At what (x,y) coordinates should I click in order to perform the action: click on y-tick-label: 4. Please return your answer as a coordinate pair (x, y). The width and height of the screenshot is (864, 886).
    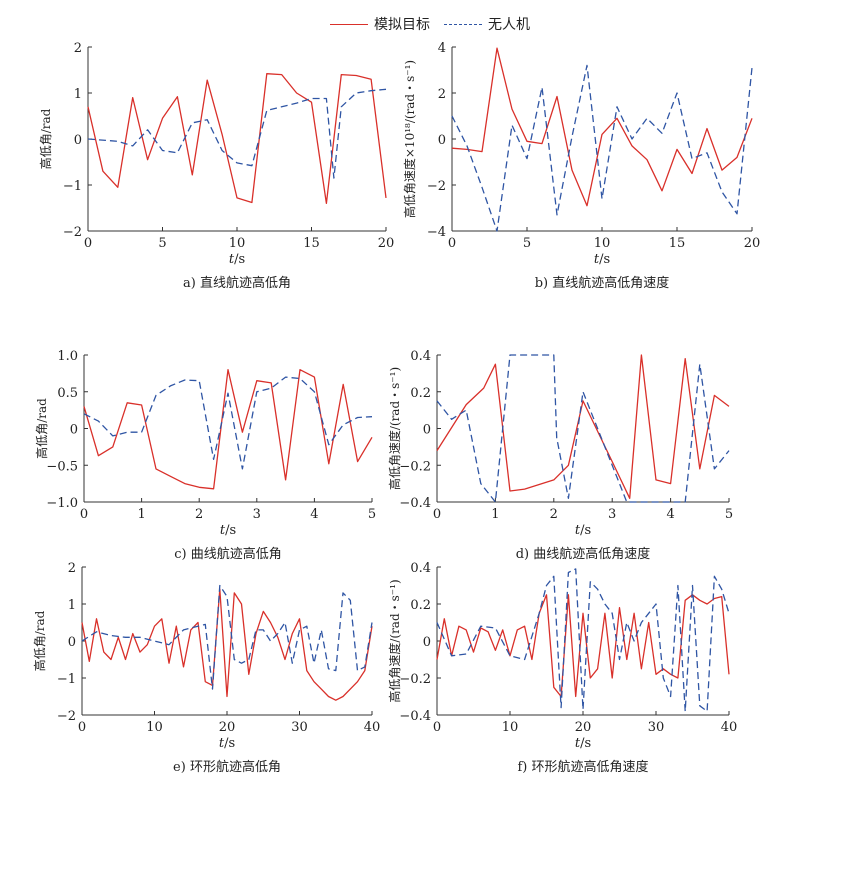
    Looking at the image, I should click on (442, 48).